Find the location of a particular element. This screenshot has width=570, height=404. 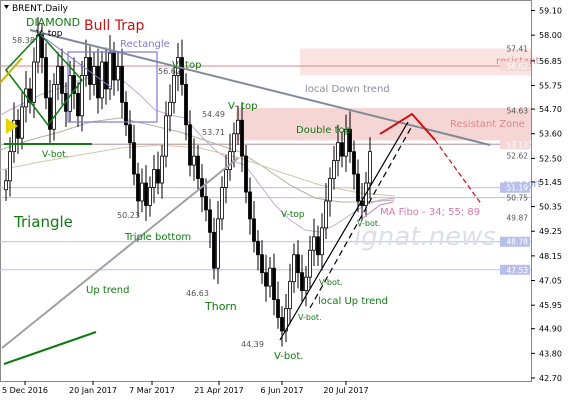

y-tick-label-6: 52.50 is located at coordinates (550, 158).